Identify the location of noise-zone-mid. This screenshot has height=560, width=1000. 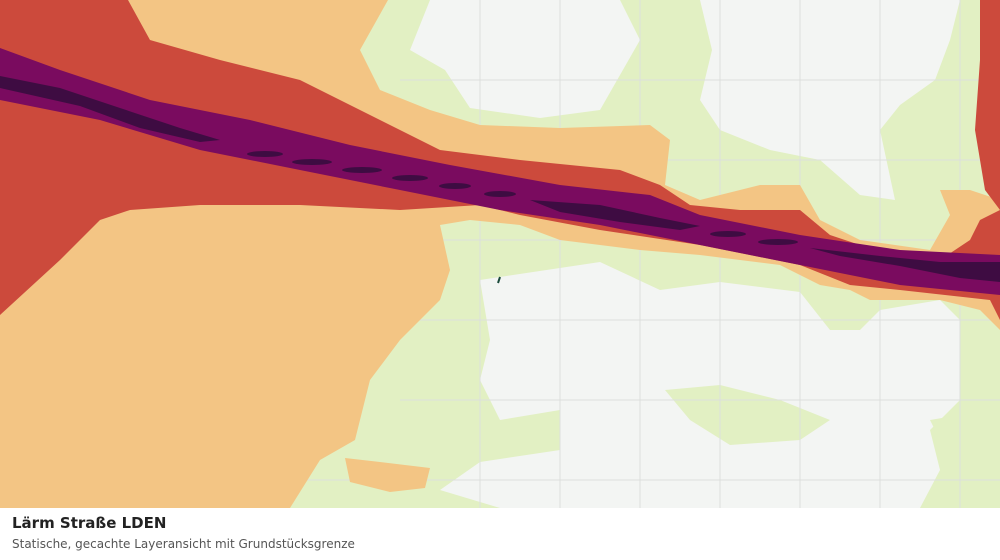
(987, 105).